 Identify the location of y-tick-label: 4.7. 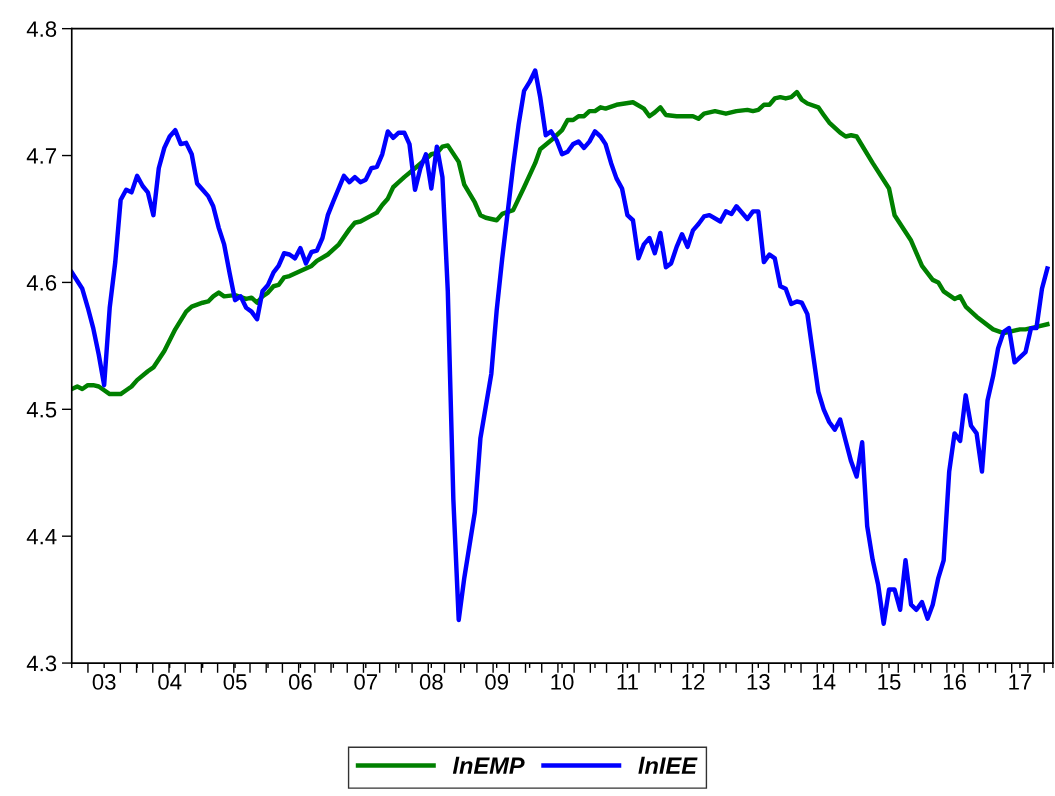
(41, 156).